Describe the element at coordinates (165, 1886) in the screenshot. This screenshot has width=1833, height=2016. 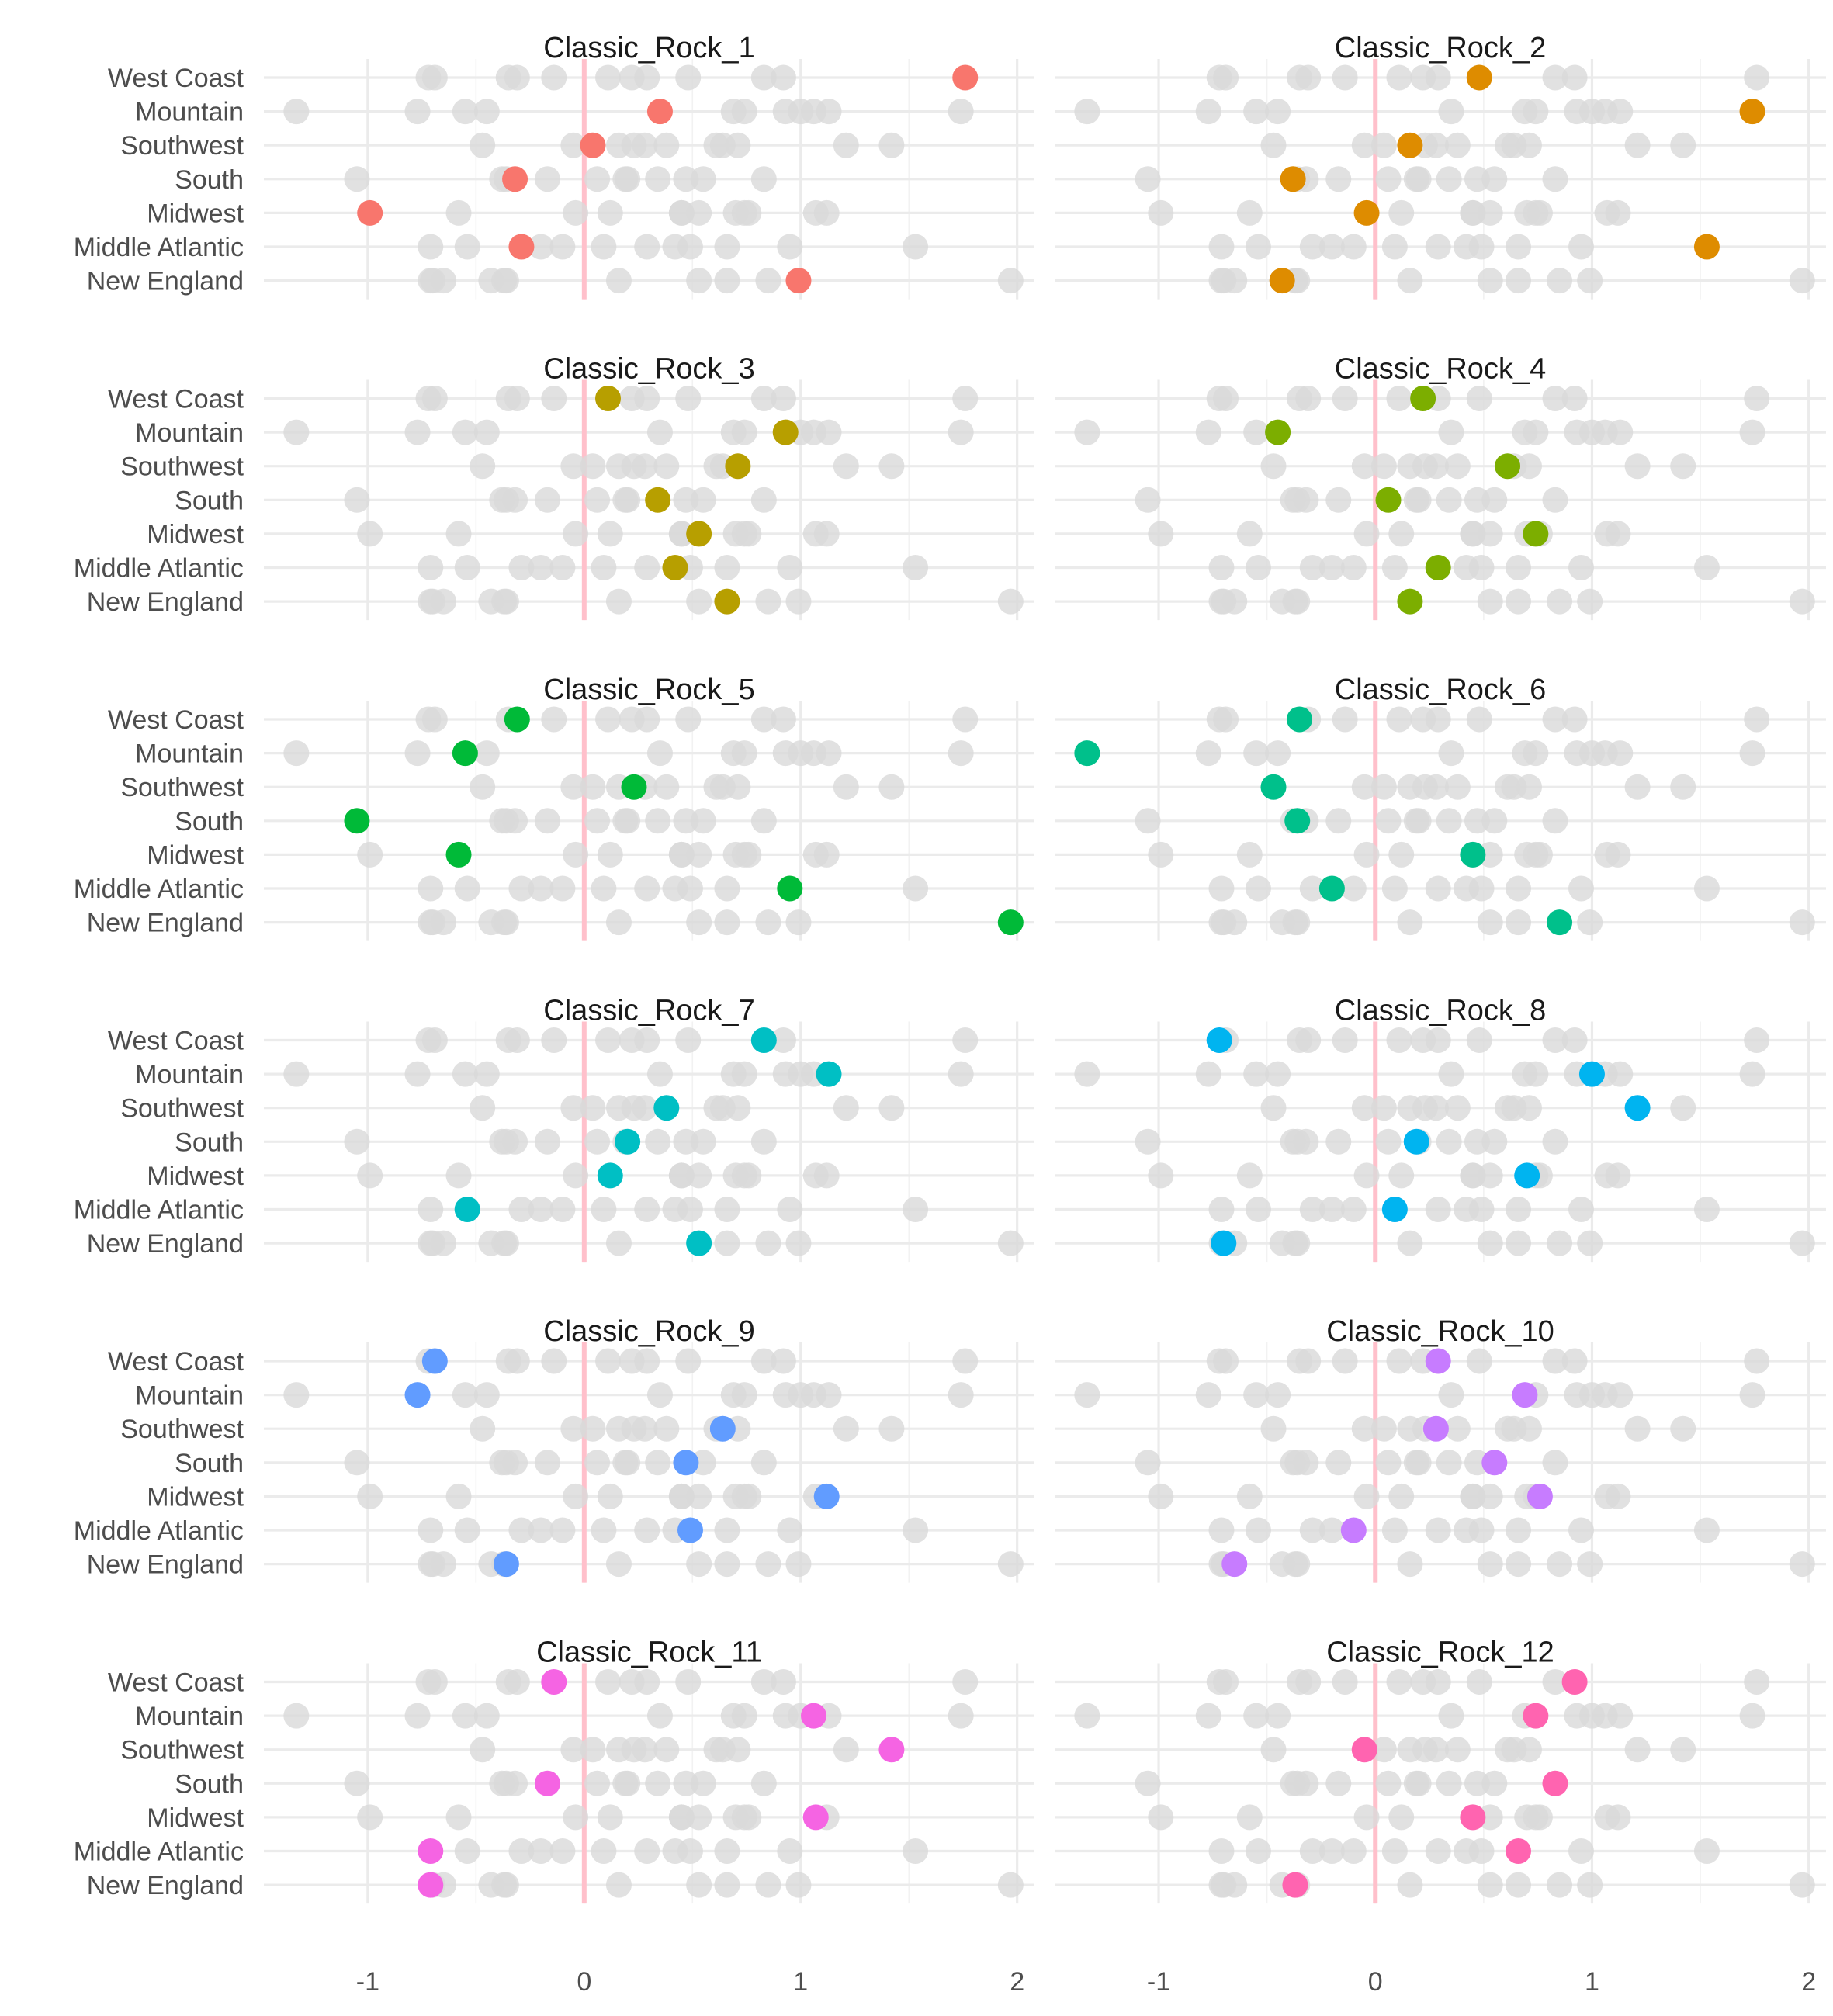
I see `region-label: New England` at that location.